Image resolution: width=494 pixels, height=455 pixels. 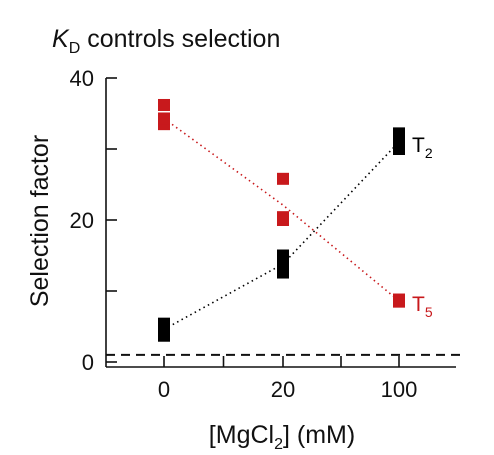 What do you see at coordinates (88, 362) in the screenshot?
I see `y-tick-label: 0` at bounding box center [88, 362].